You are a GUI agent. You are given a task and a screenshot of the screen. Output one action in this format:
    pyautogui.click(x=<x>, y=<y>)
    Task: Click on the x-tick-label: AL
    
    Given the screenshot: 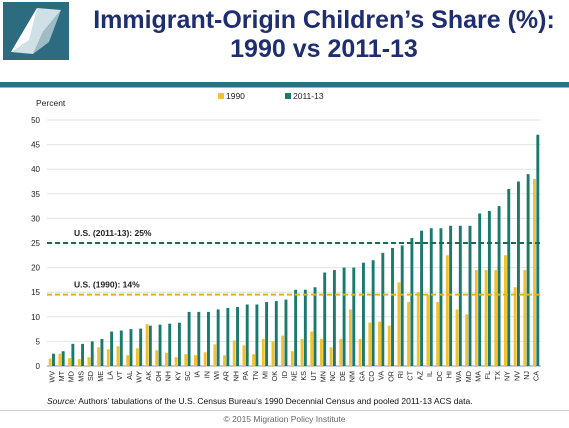 What is the action you would take?
    pyautogui.click(x=129, y=375)
    